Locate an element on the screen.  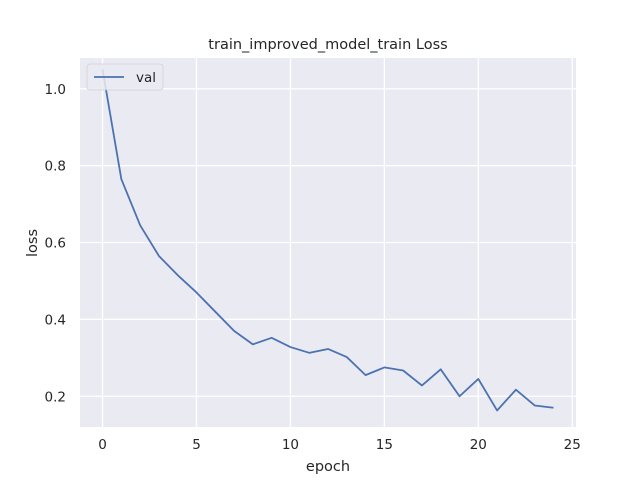
y-tick-label: 0.6 is located at coordinates (55, 244).